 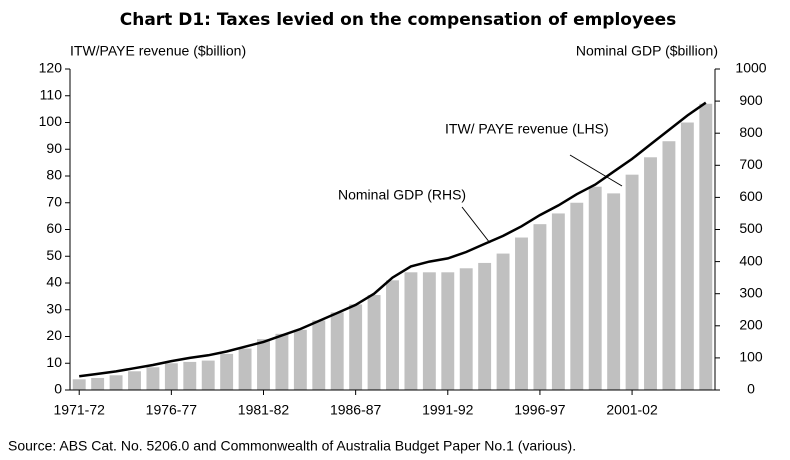 What do you see at coordinates (751, 389) in the screenshot?
I see `y2-tick-label: 0` at bounding box center [751, 389].